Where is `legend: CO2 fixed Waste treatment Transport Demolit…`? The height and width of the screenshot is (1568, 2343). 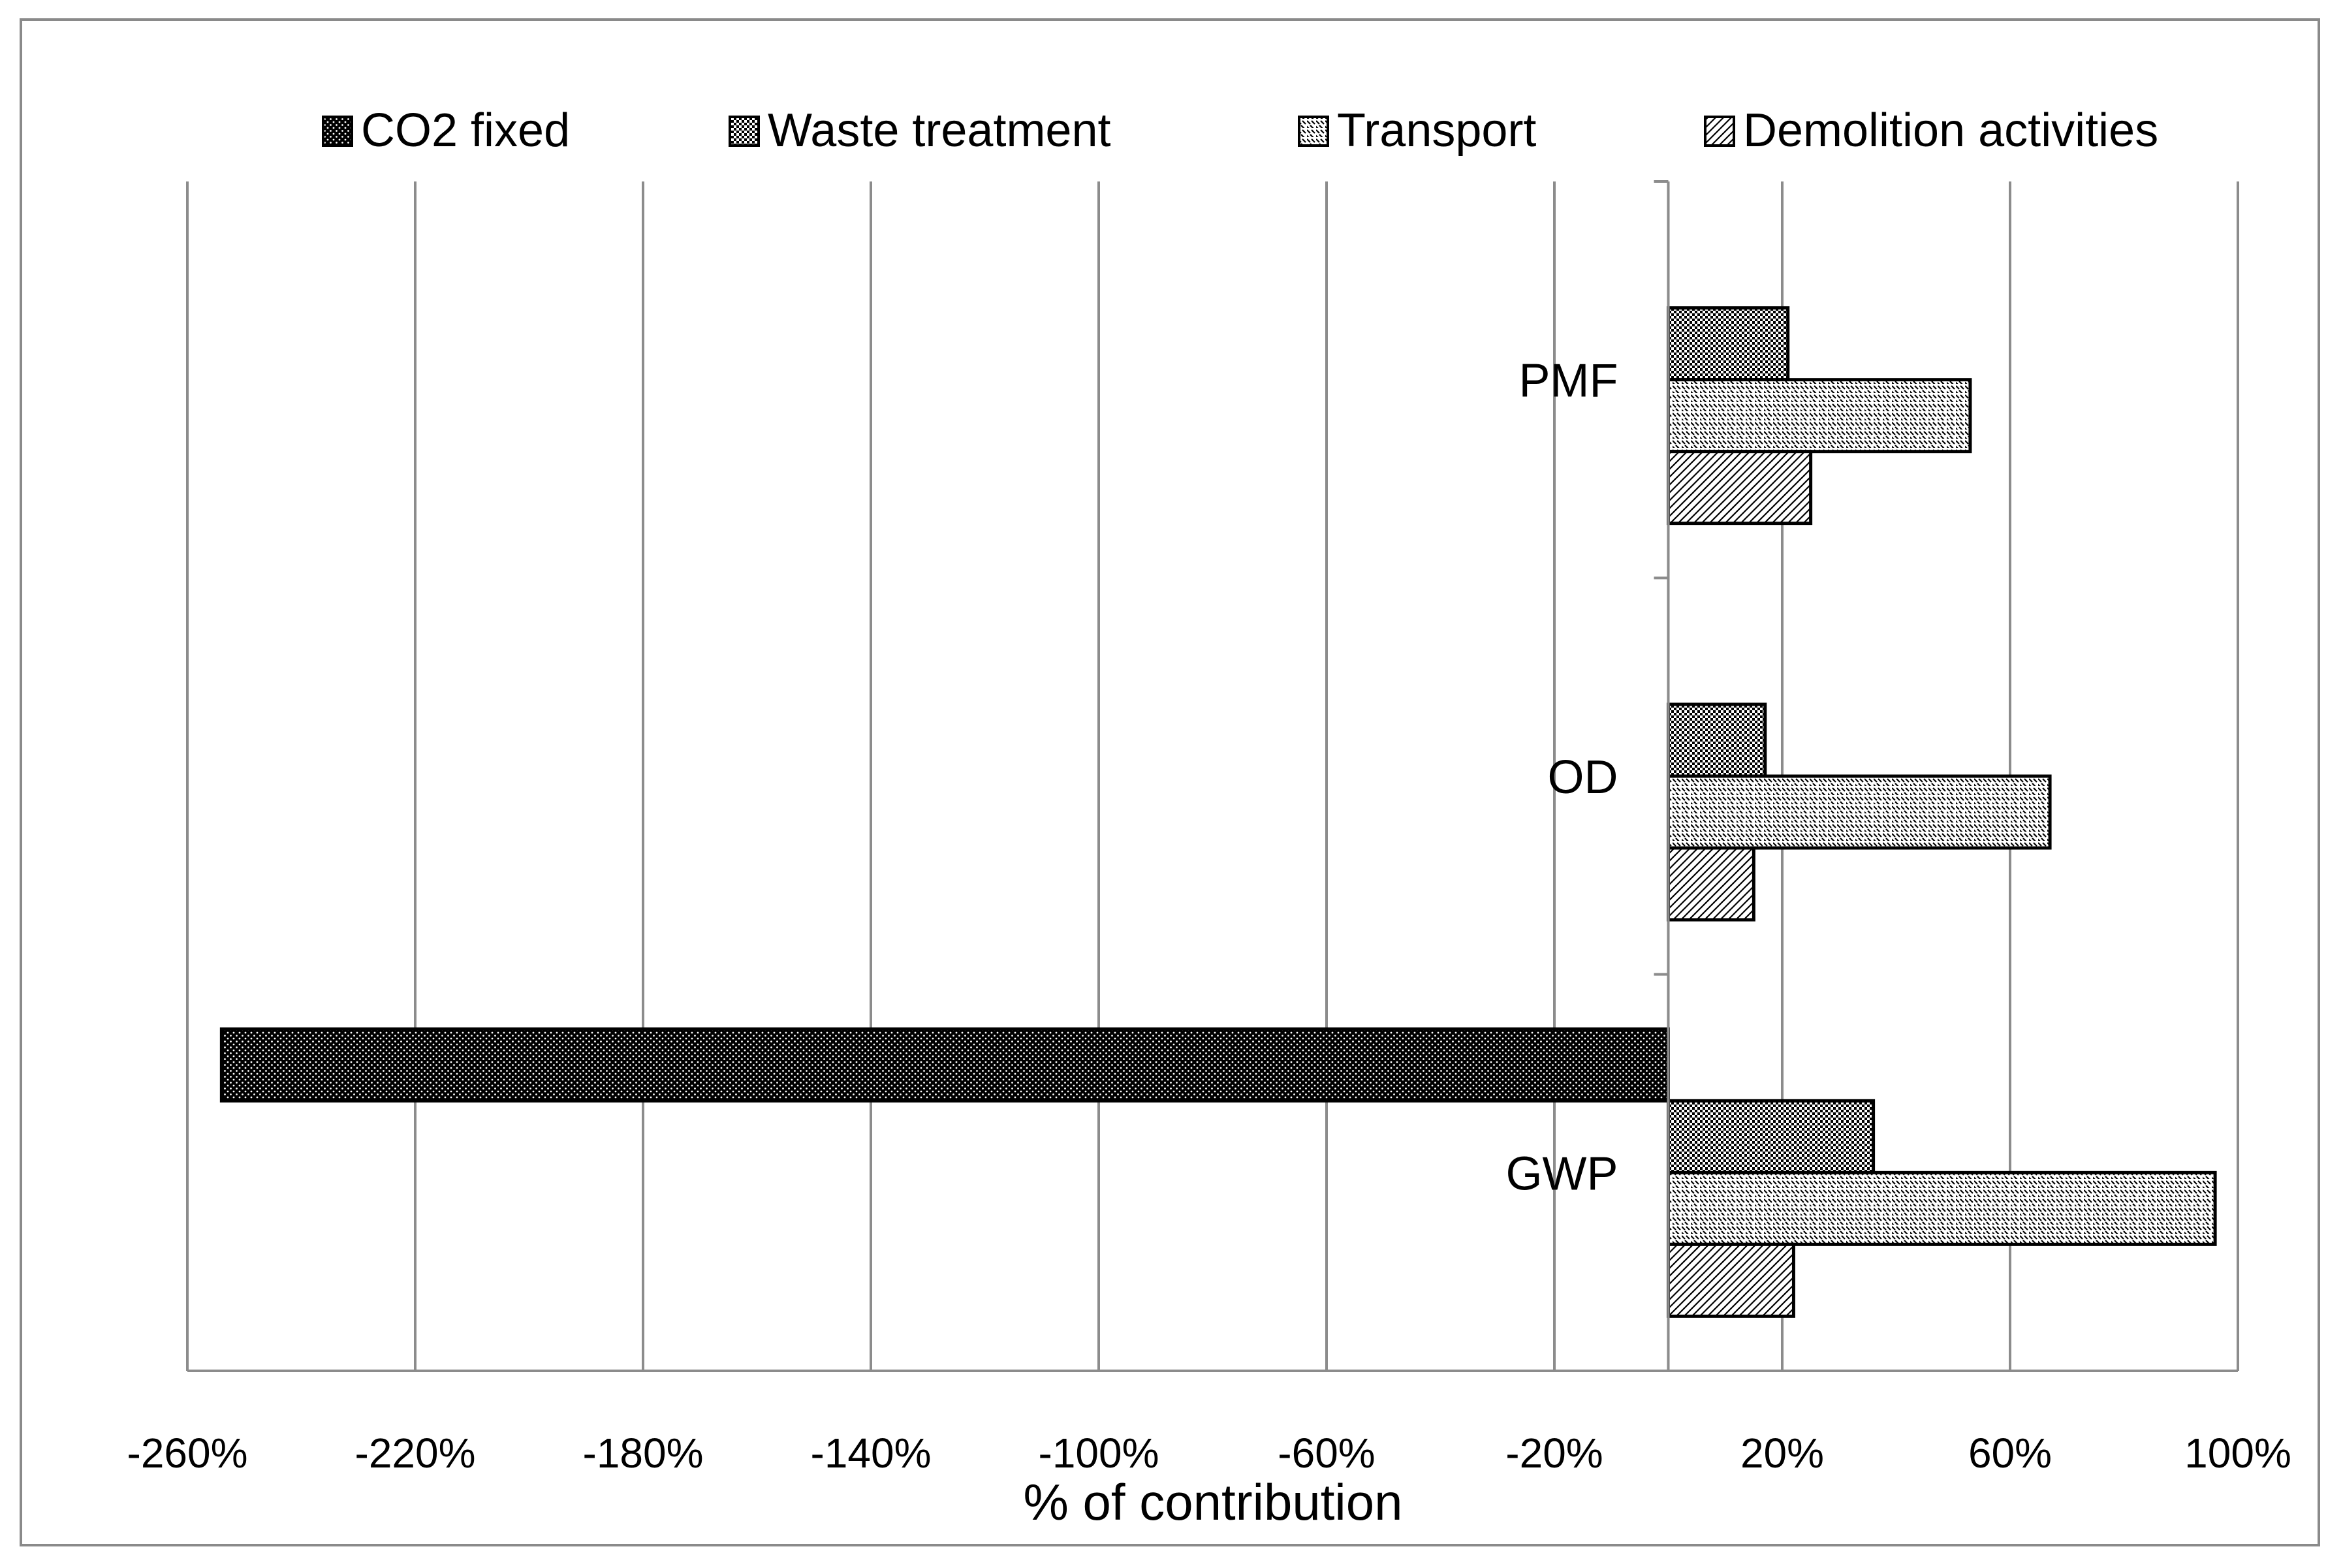
legend: CO2 fixed Waste treatment Transport Demolit… is located at coordinates (1240, 130).